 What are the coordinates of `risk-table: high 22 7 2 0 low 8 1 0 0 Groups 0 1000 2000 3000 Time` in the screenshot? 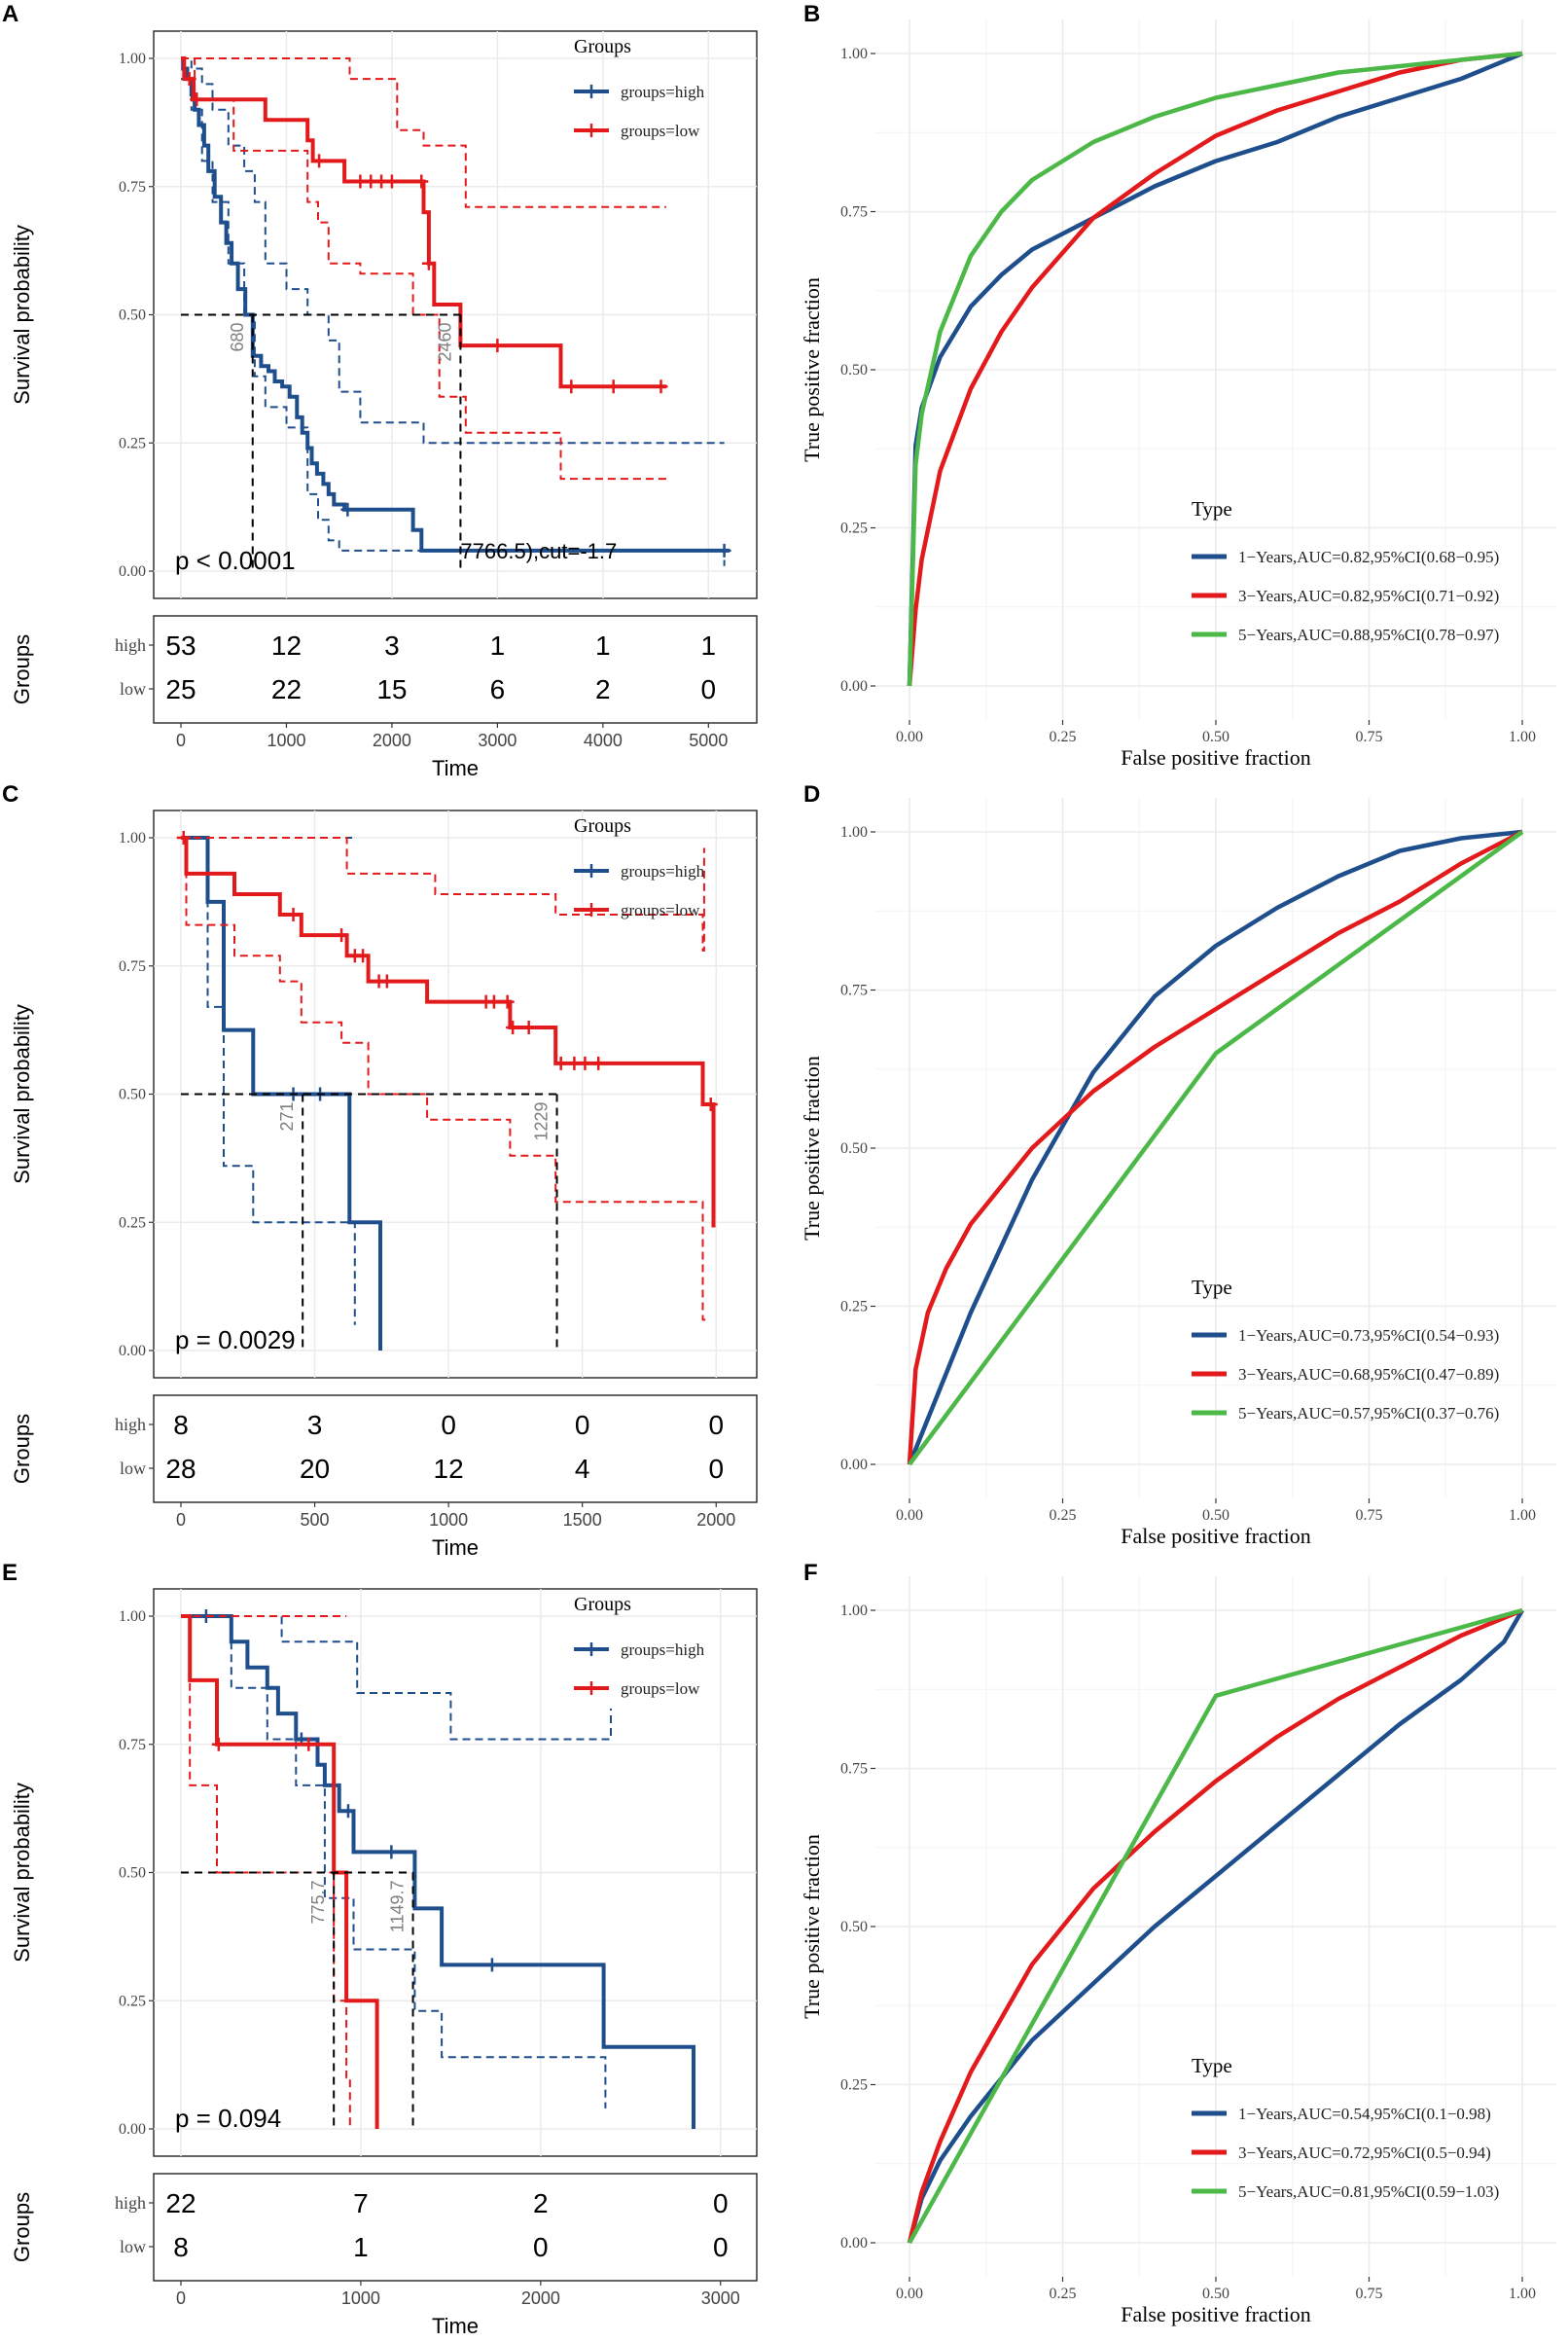 It's located at (384, 2256).